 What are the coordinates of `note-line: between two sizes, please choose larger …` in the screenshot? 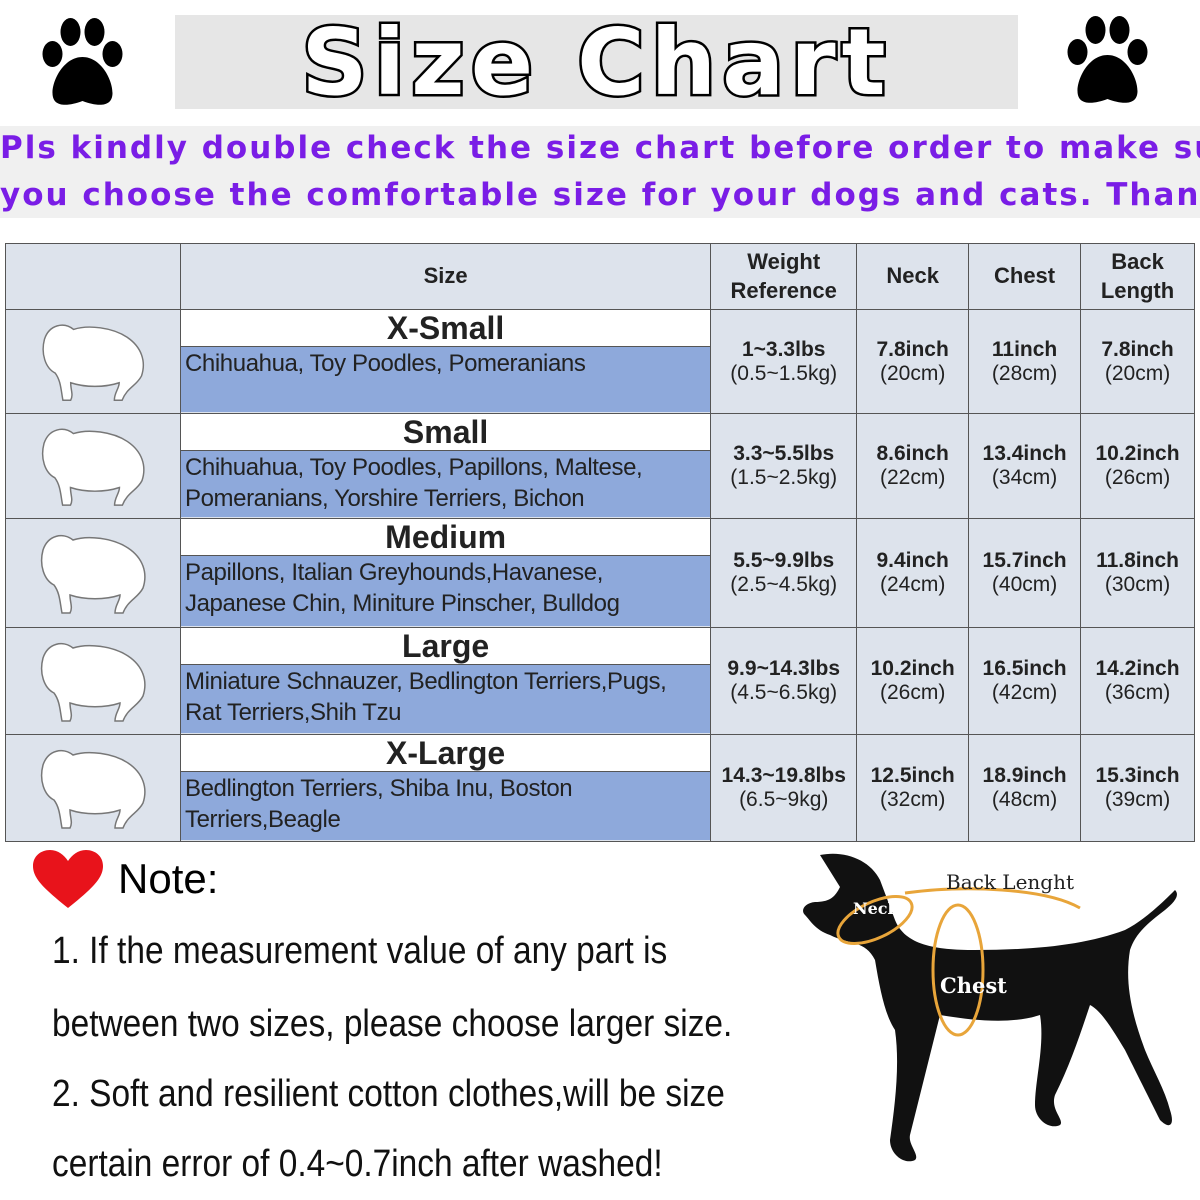 It's located at (392, 1024).